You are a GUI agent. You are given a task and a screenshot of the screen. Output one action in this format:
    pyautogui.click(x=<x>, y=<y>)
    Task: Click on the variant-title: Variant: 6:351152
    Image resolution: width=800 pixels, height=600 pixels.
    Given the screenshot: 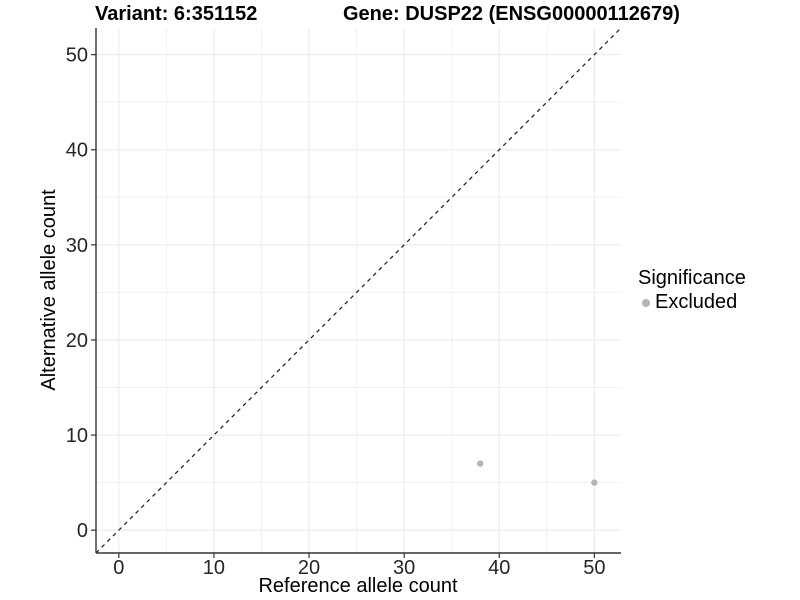 What is the action you would take?
    pyautogui.click(x=176, y=14)
    